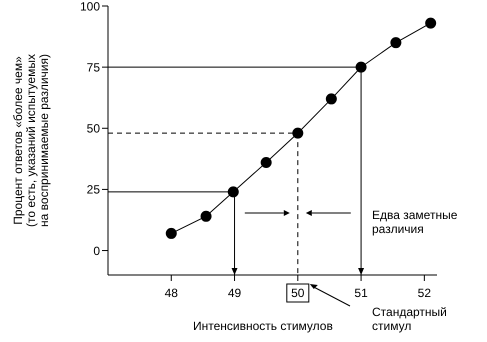 Image resolution: width=487 pixels, height=342 pixels. I want to click on y-tick-label: 75, so click(93, 67).